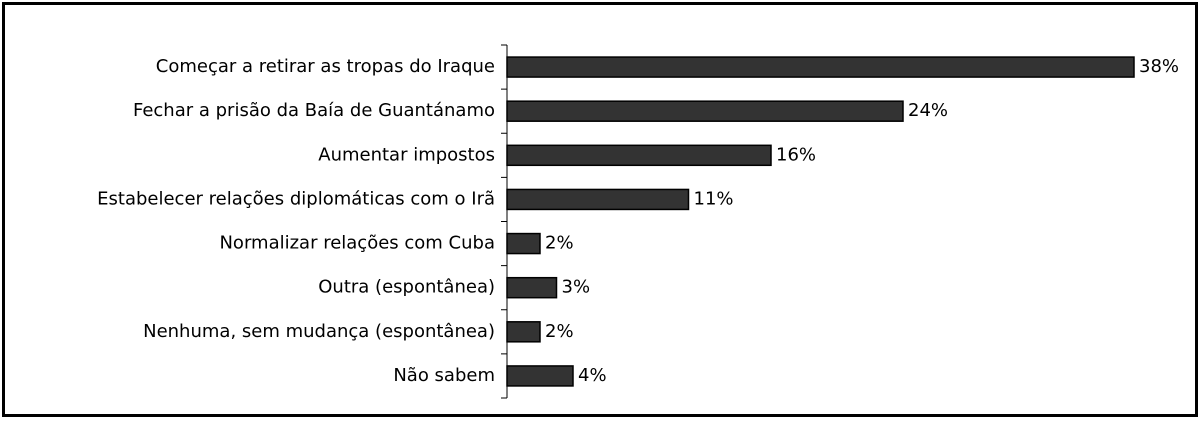 The width and height of the screenshot is (1200, 423). I want to click on y-tick-label: Normalizar relações com Cuba, so click(357, 243).